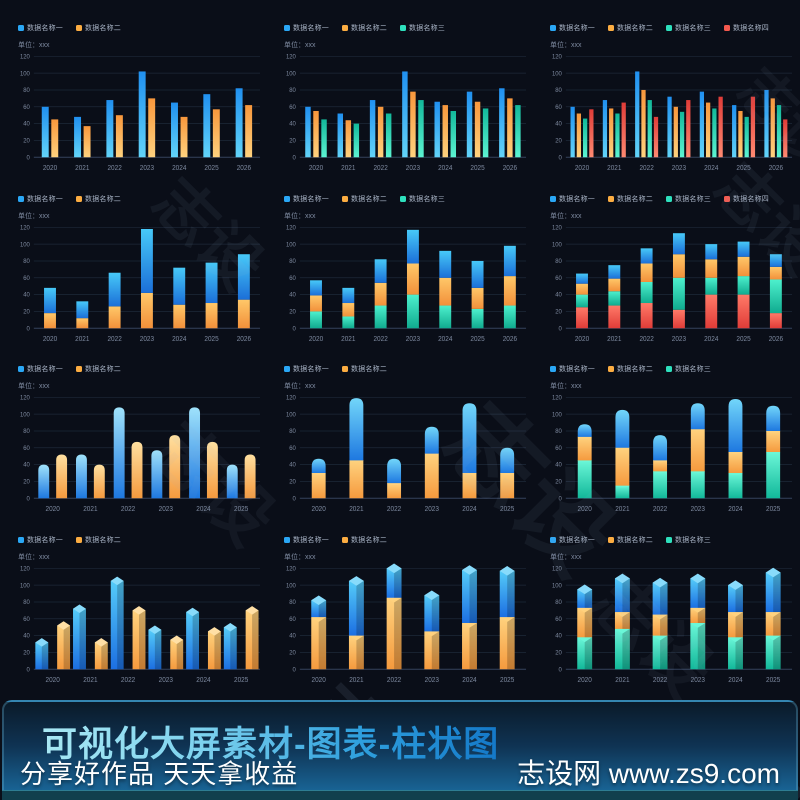 This screenshot has height=800, width=800. Describe the element at coordinates (577, 369) in the screenshot. I see `legend-label: 数据名称一` at that location.